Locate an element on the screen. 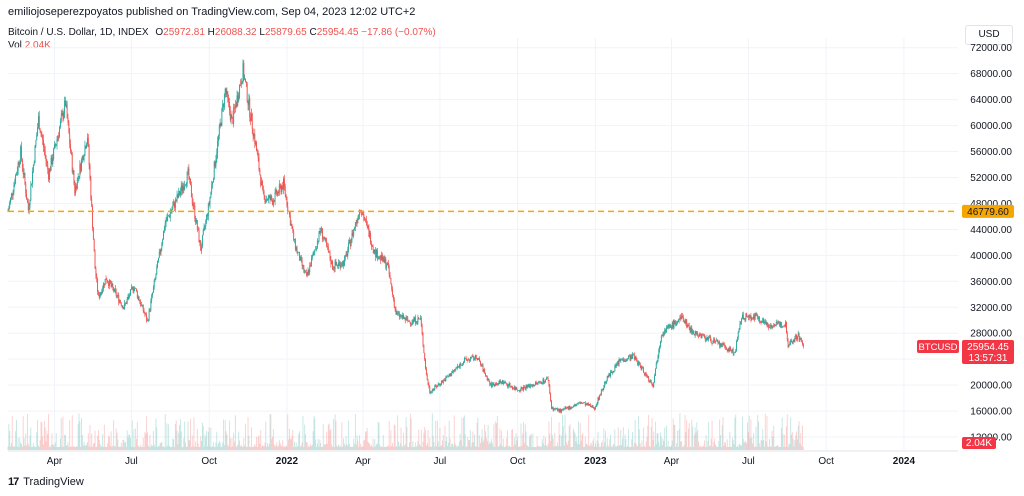 The image size is (1024, 496). x-tick-label: 2024 is located at coordinates (904, 461).